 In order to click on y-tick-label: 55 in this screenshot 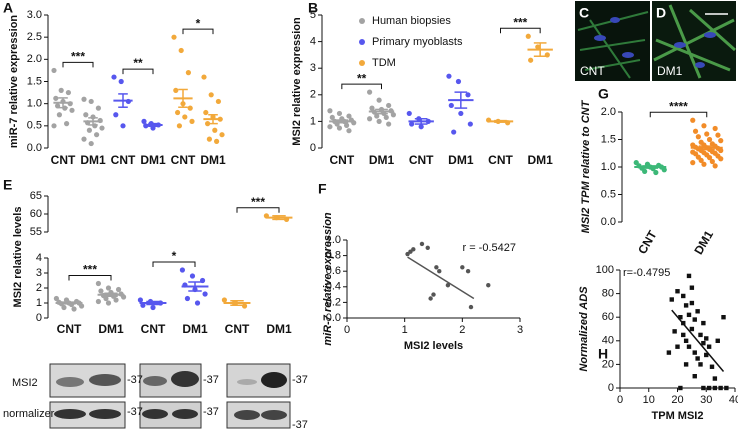, I will do `click(36, 232)`.